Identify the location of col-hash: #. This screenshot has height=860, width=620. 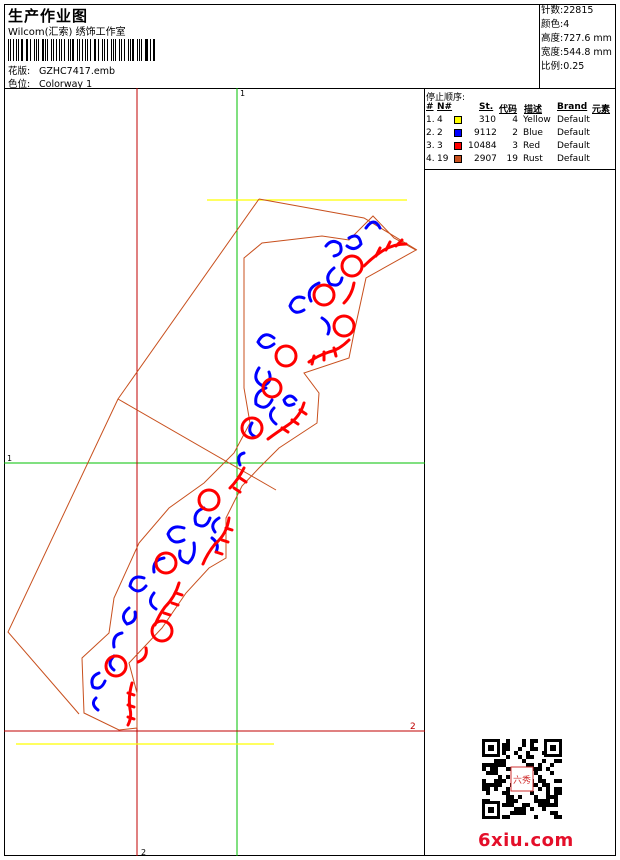
(430, 107).